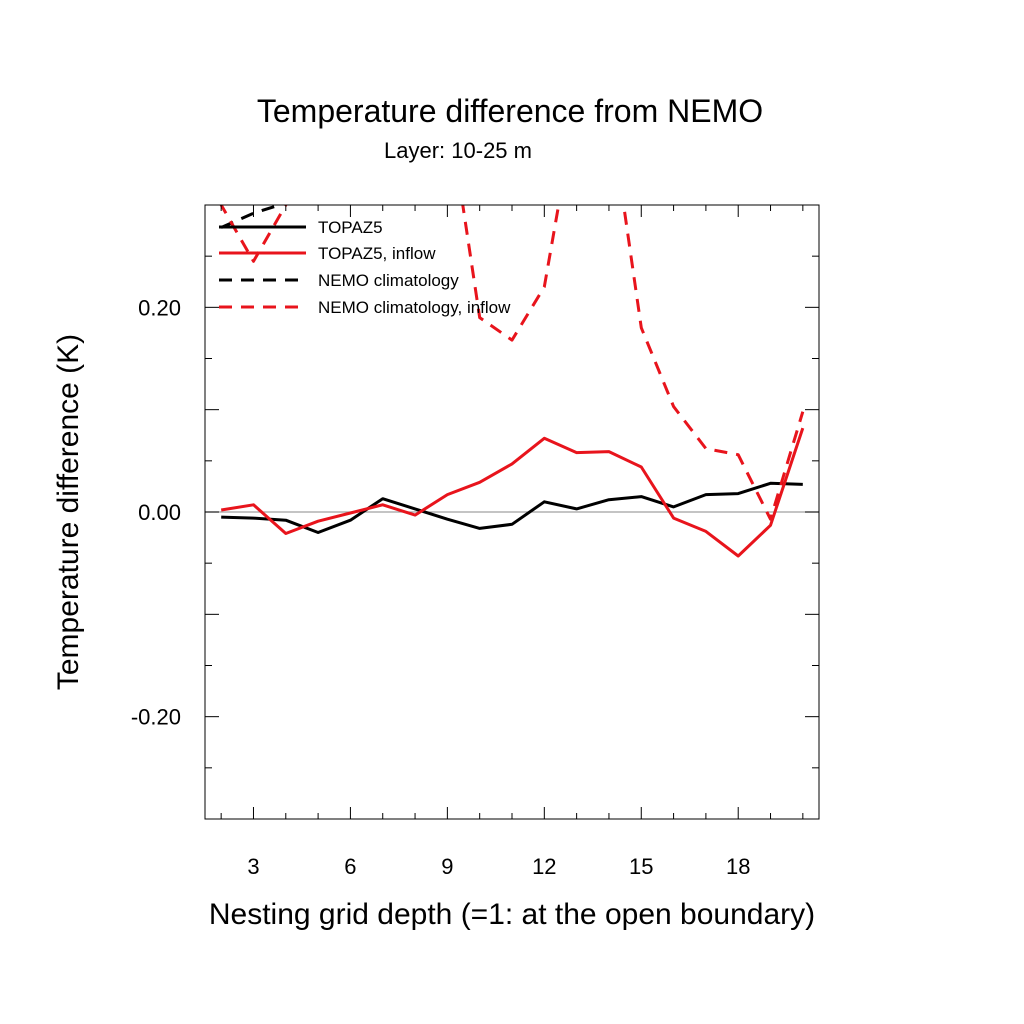 Image resolution: width=1024 pixels, height=1024 pixels. What do you see at coordinates (544, 866) in the screenshot?
I see `x-tick-label: 12` at bounding box center [544, 866].